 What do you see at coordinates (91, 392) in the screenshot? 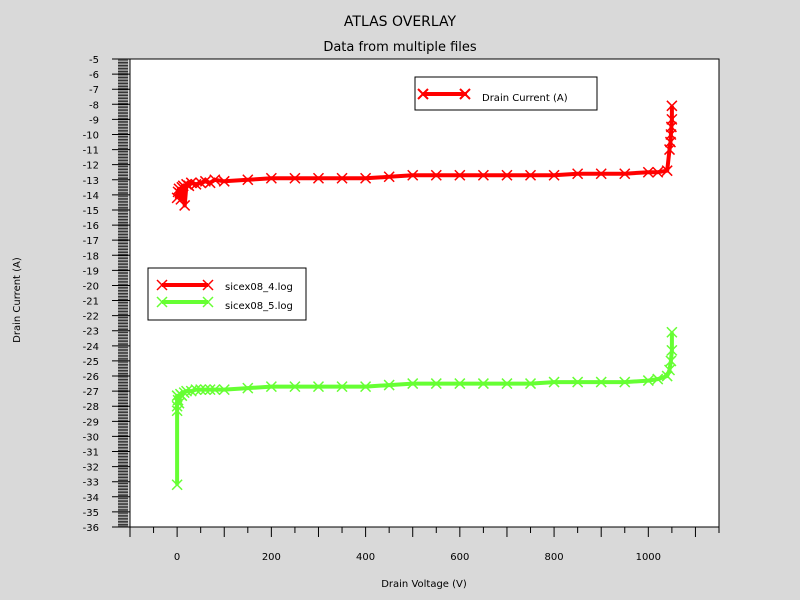
I see `y-tick-label: -27` at bounding box center [91, 392].